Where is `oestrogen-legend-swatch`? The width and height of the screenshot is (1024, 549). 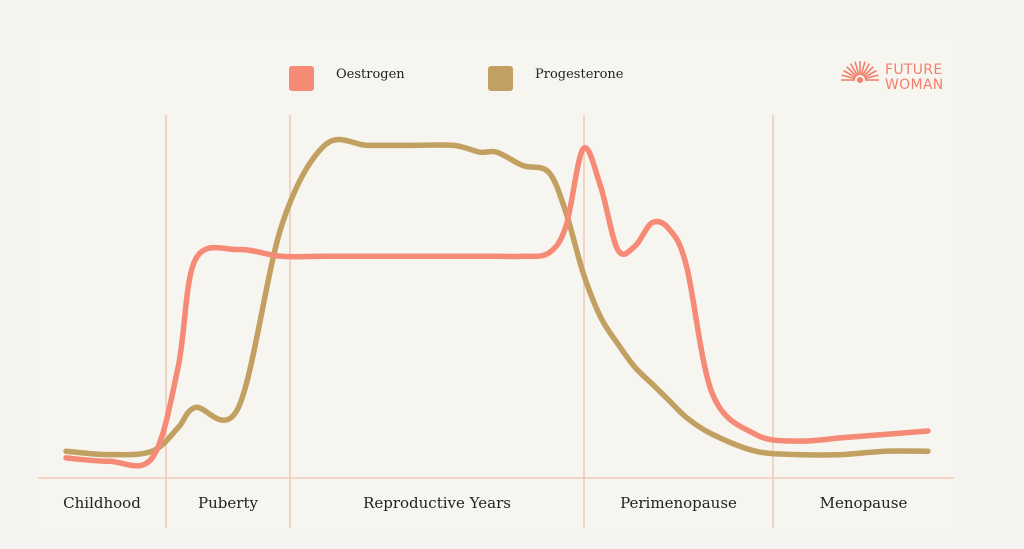 oestrogen-legend-swatch is located at coordinates (301, 78).